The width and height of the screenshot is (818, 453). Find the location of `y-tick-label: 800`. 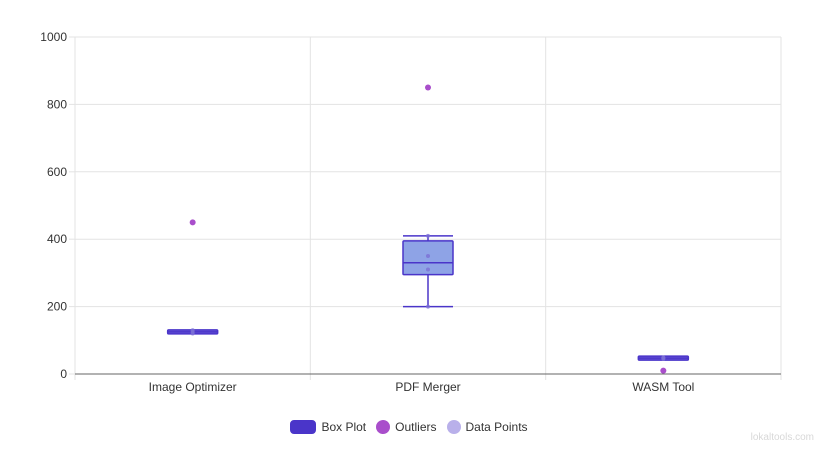

y-tick-label: 800 is located at coordinates (57, 104).